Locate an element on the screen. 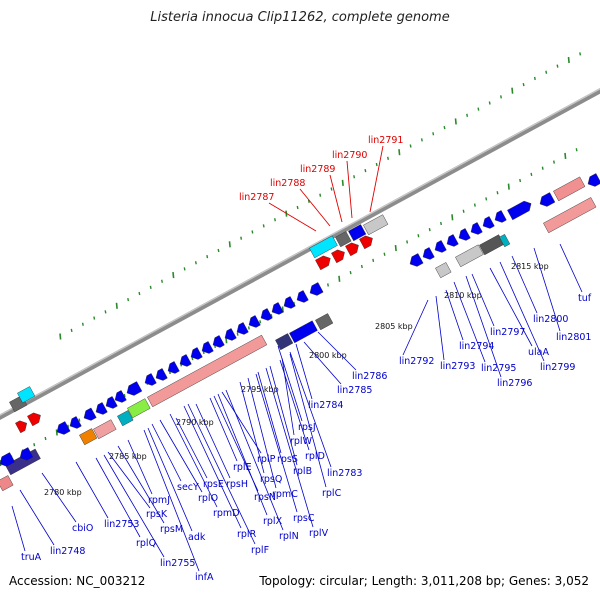  gene-label: lin2786 is located at coordinates (369, 376).